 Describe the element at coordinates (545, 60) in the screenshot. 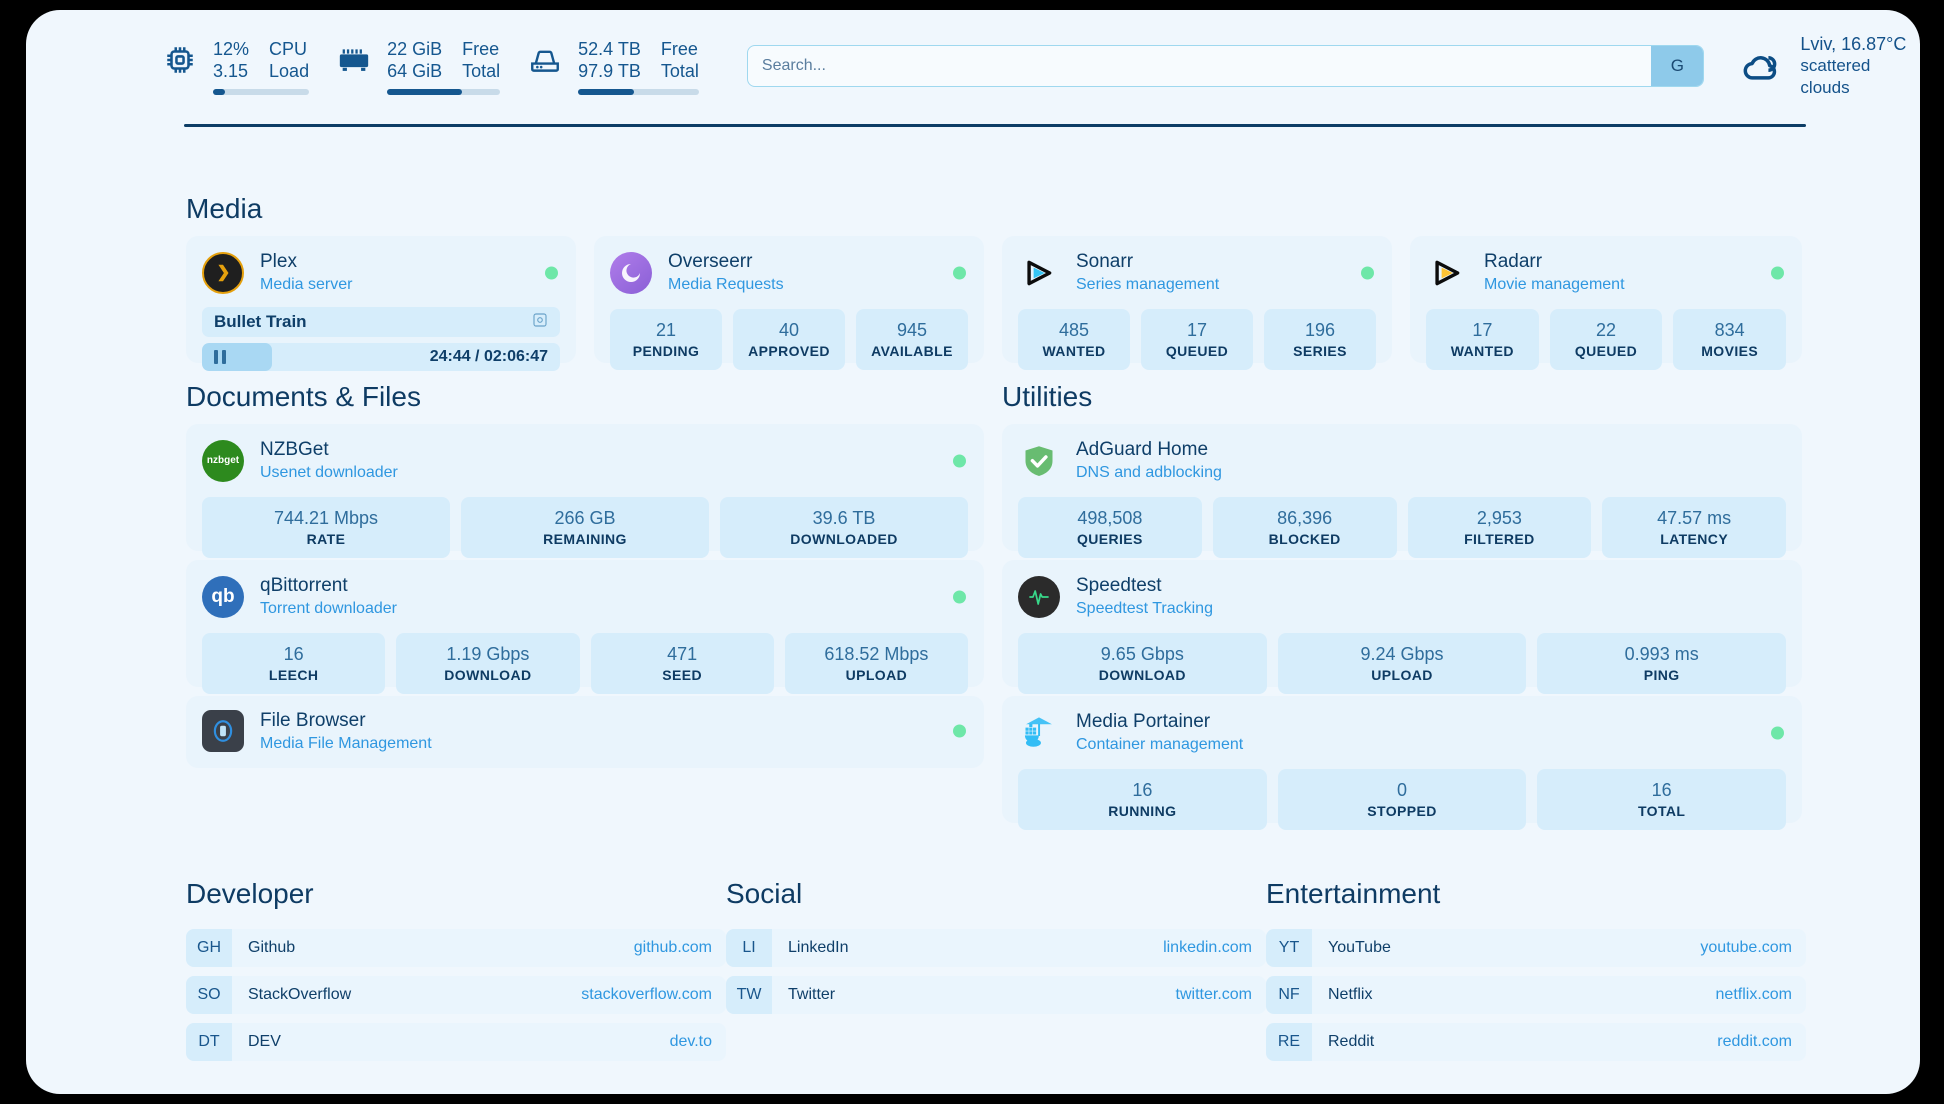

I see `disk-icon` at that location.